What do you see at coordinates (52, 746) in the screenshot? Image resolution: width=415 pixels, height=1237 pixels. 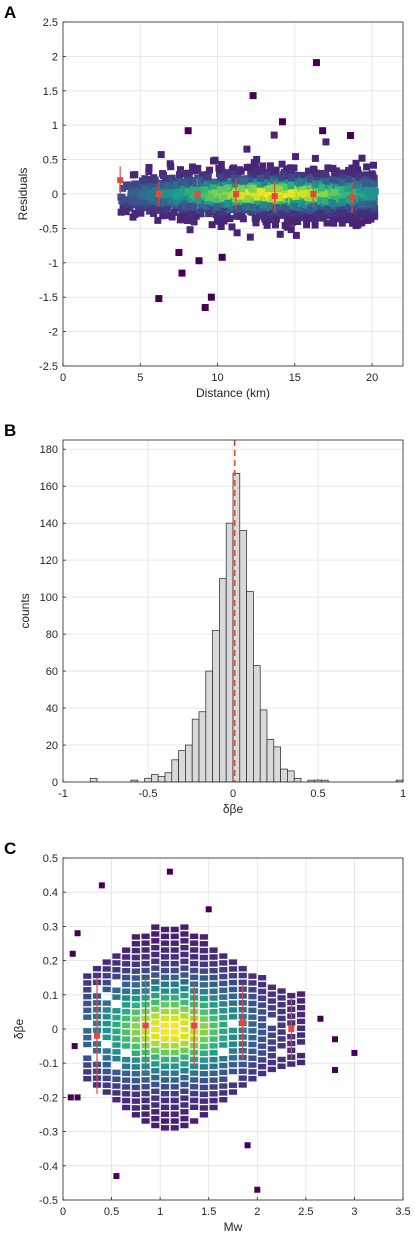 I see `y-tick-label: 20` at bounding box center [52, 746].